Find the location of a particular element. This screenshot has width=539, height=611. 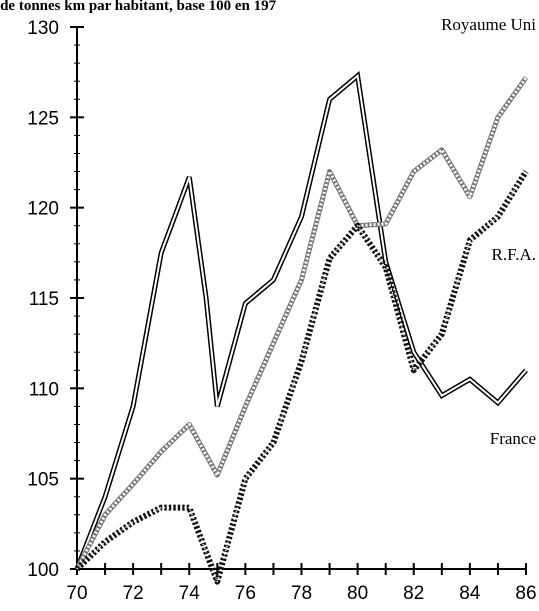

y-tick-label: 110 is located at coordinates (44, 389).